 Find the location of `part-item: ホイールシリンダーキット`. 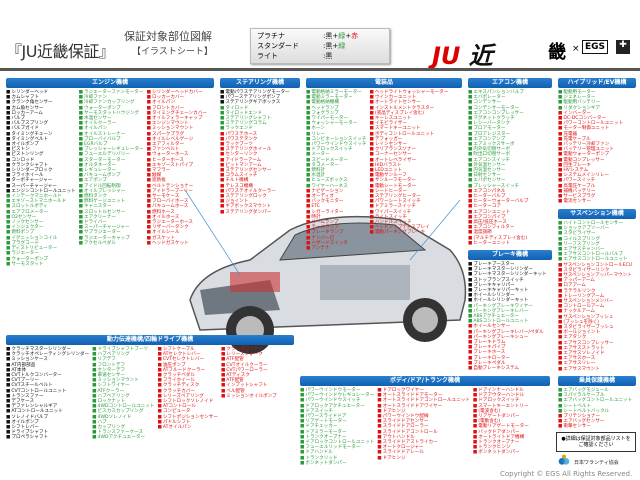

part-item: ホイールシリンダーキット is located at coordinates (507, 300).